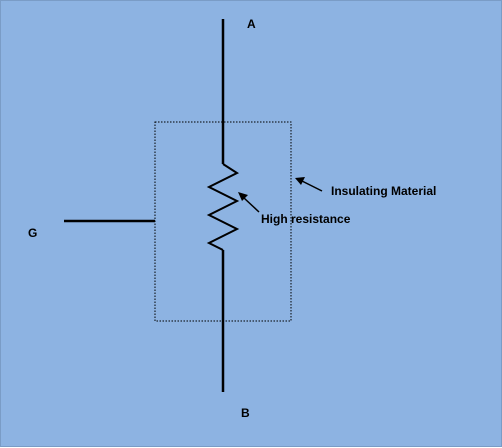 Image resolution: width=502 pixels, height=448 pixels. What do you see at coordinates (312, 186) in the screenshot?
I see `insulating-arrow-shaft` at bounding box center [312, 186].